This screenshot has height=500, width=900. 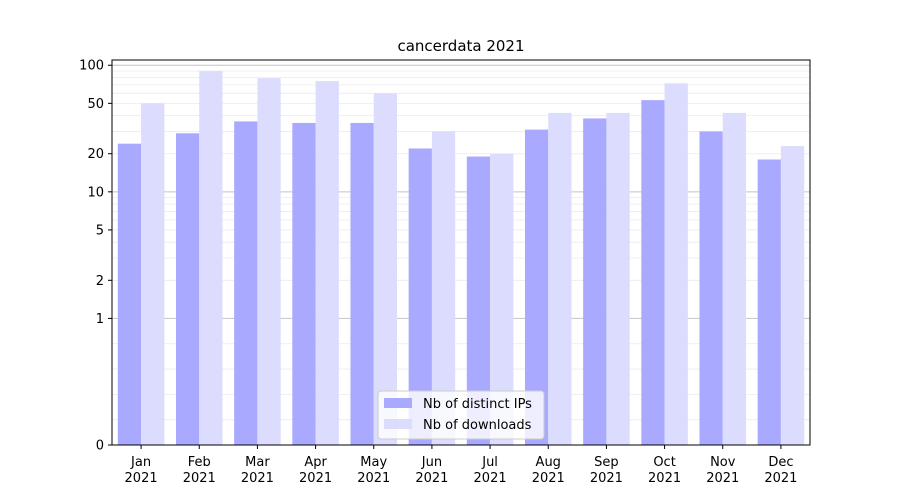 What do you see at coordinates (398, 424) in the screenshot?
I see `legend-swatch-downloads` at bounding box center [398, 424].